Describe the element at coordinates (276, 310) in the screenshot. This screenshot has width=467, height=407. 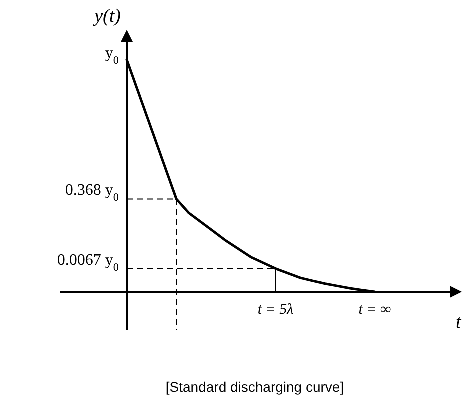
I see `x-tick-label: t = 5λ` at that location.